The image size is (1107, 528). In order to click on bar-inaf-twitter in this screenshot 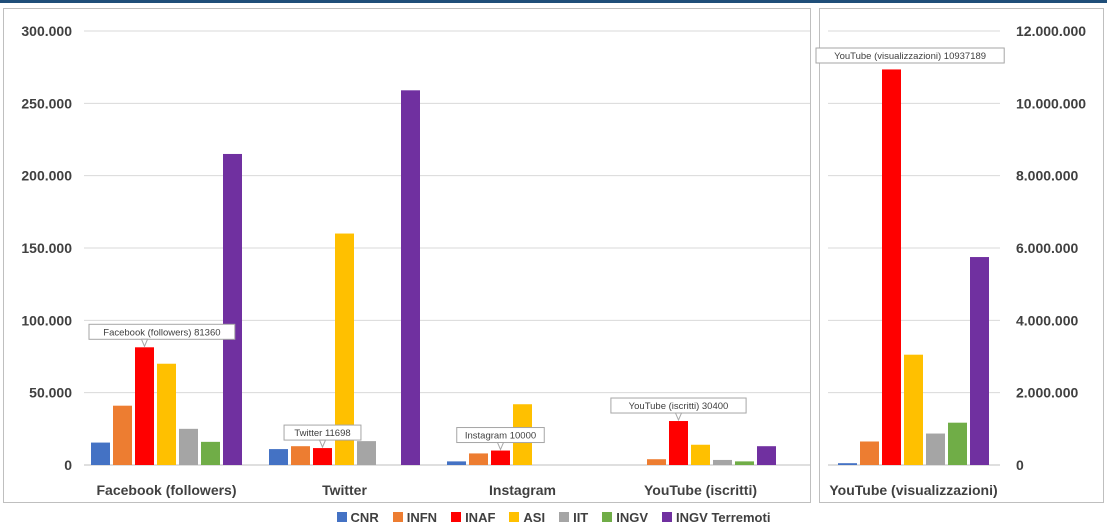, I will do `click(322, 456)`.